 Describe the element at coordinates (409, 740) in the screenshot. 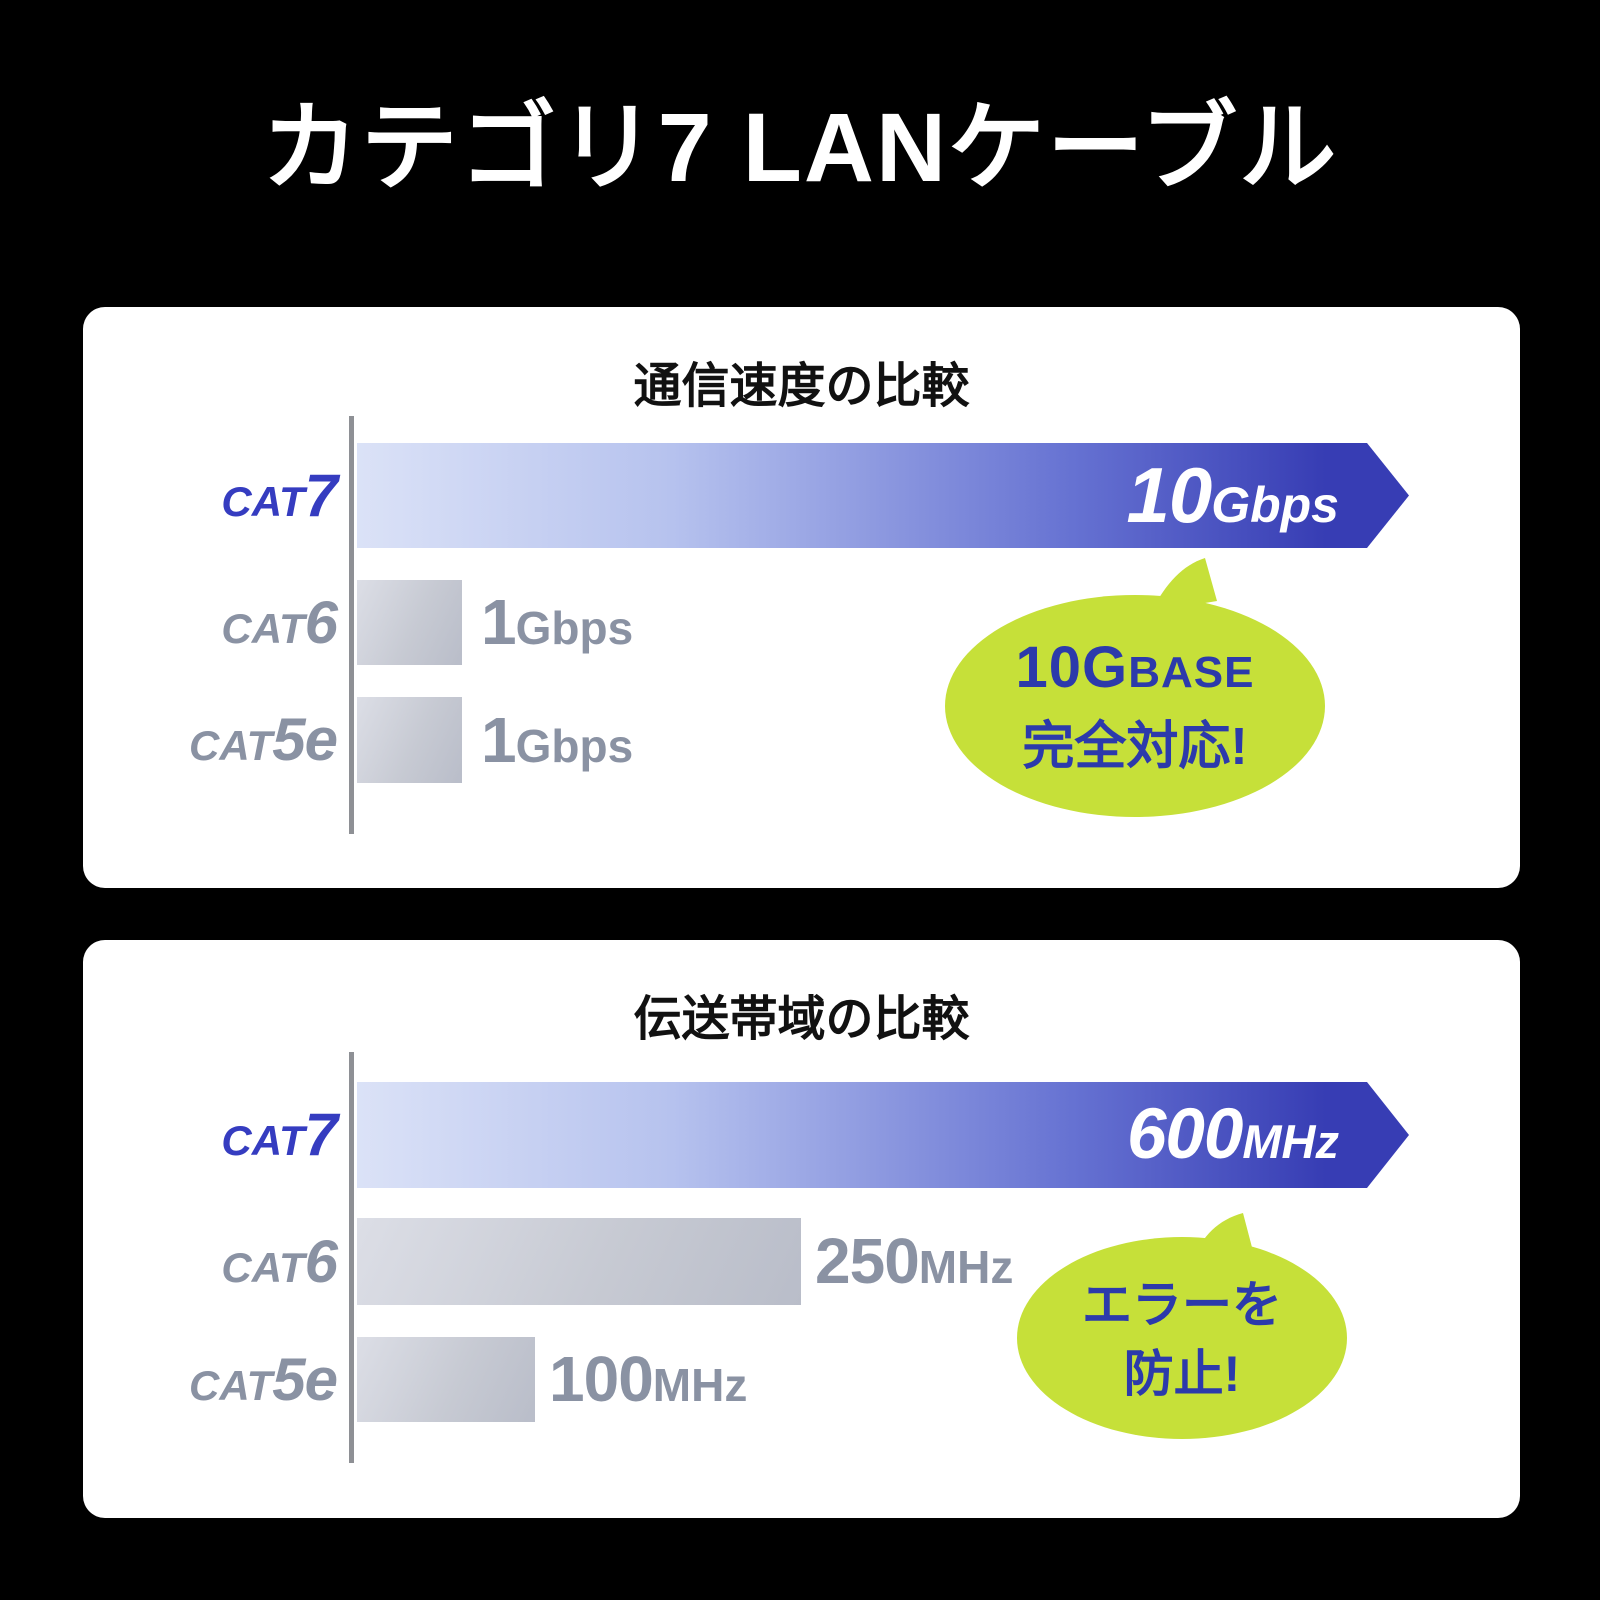

I see `cat5e-speed-bar` at that location.